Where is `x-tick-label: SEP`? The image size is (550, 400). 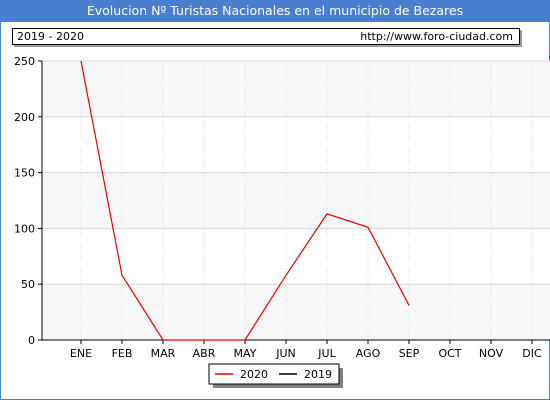 x-tick-label: SEP is located at coordinates (409, 353).